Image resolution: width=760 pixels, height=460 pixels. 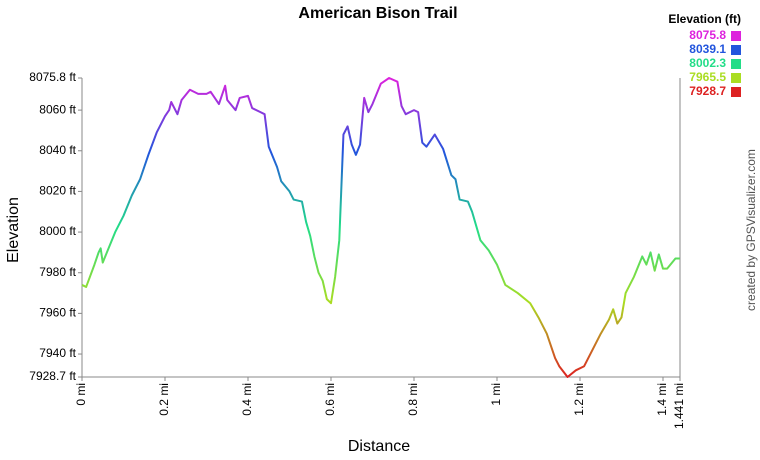 I want to click on x-tick-label: 1.4 mi, so click(x=662, y=399).